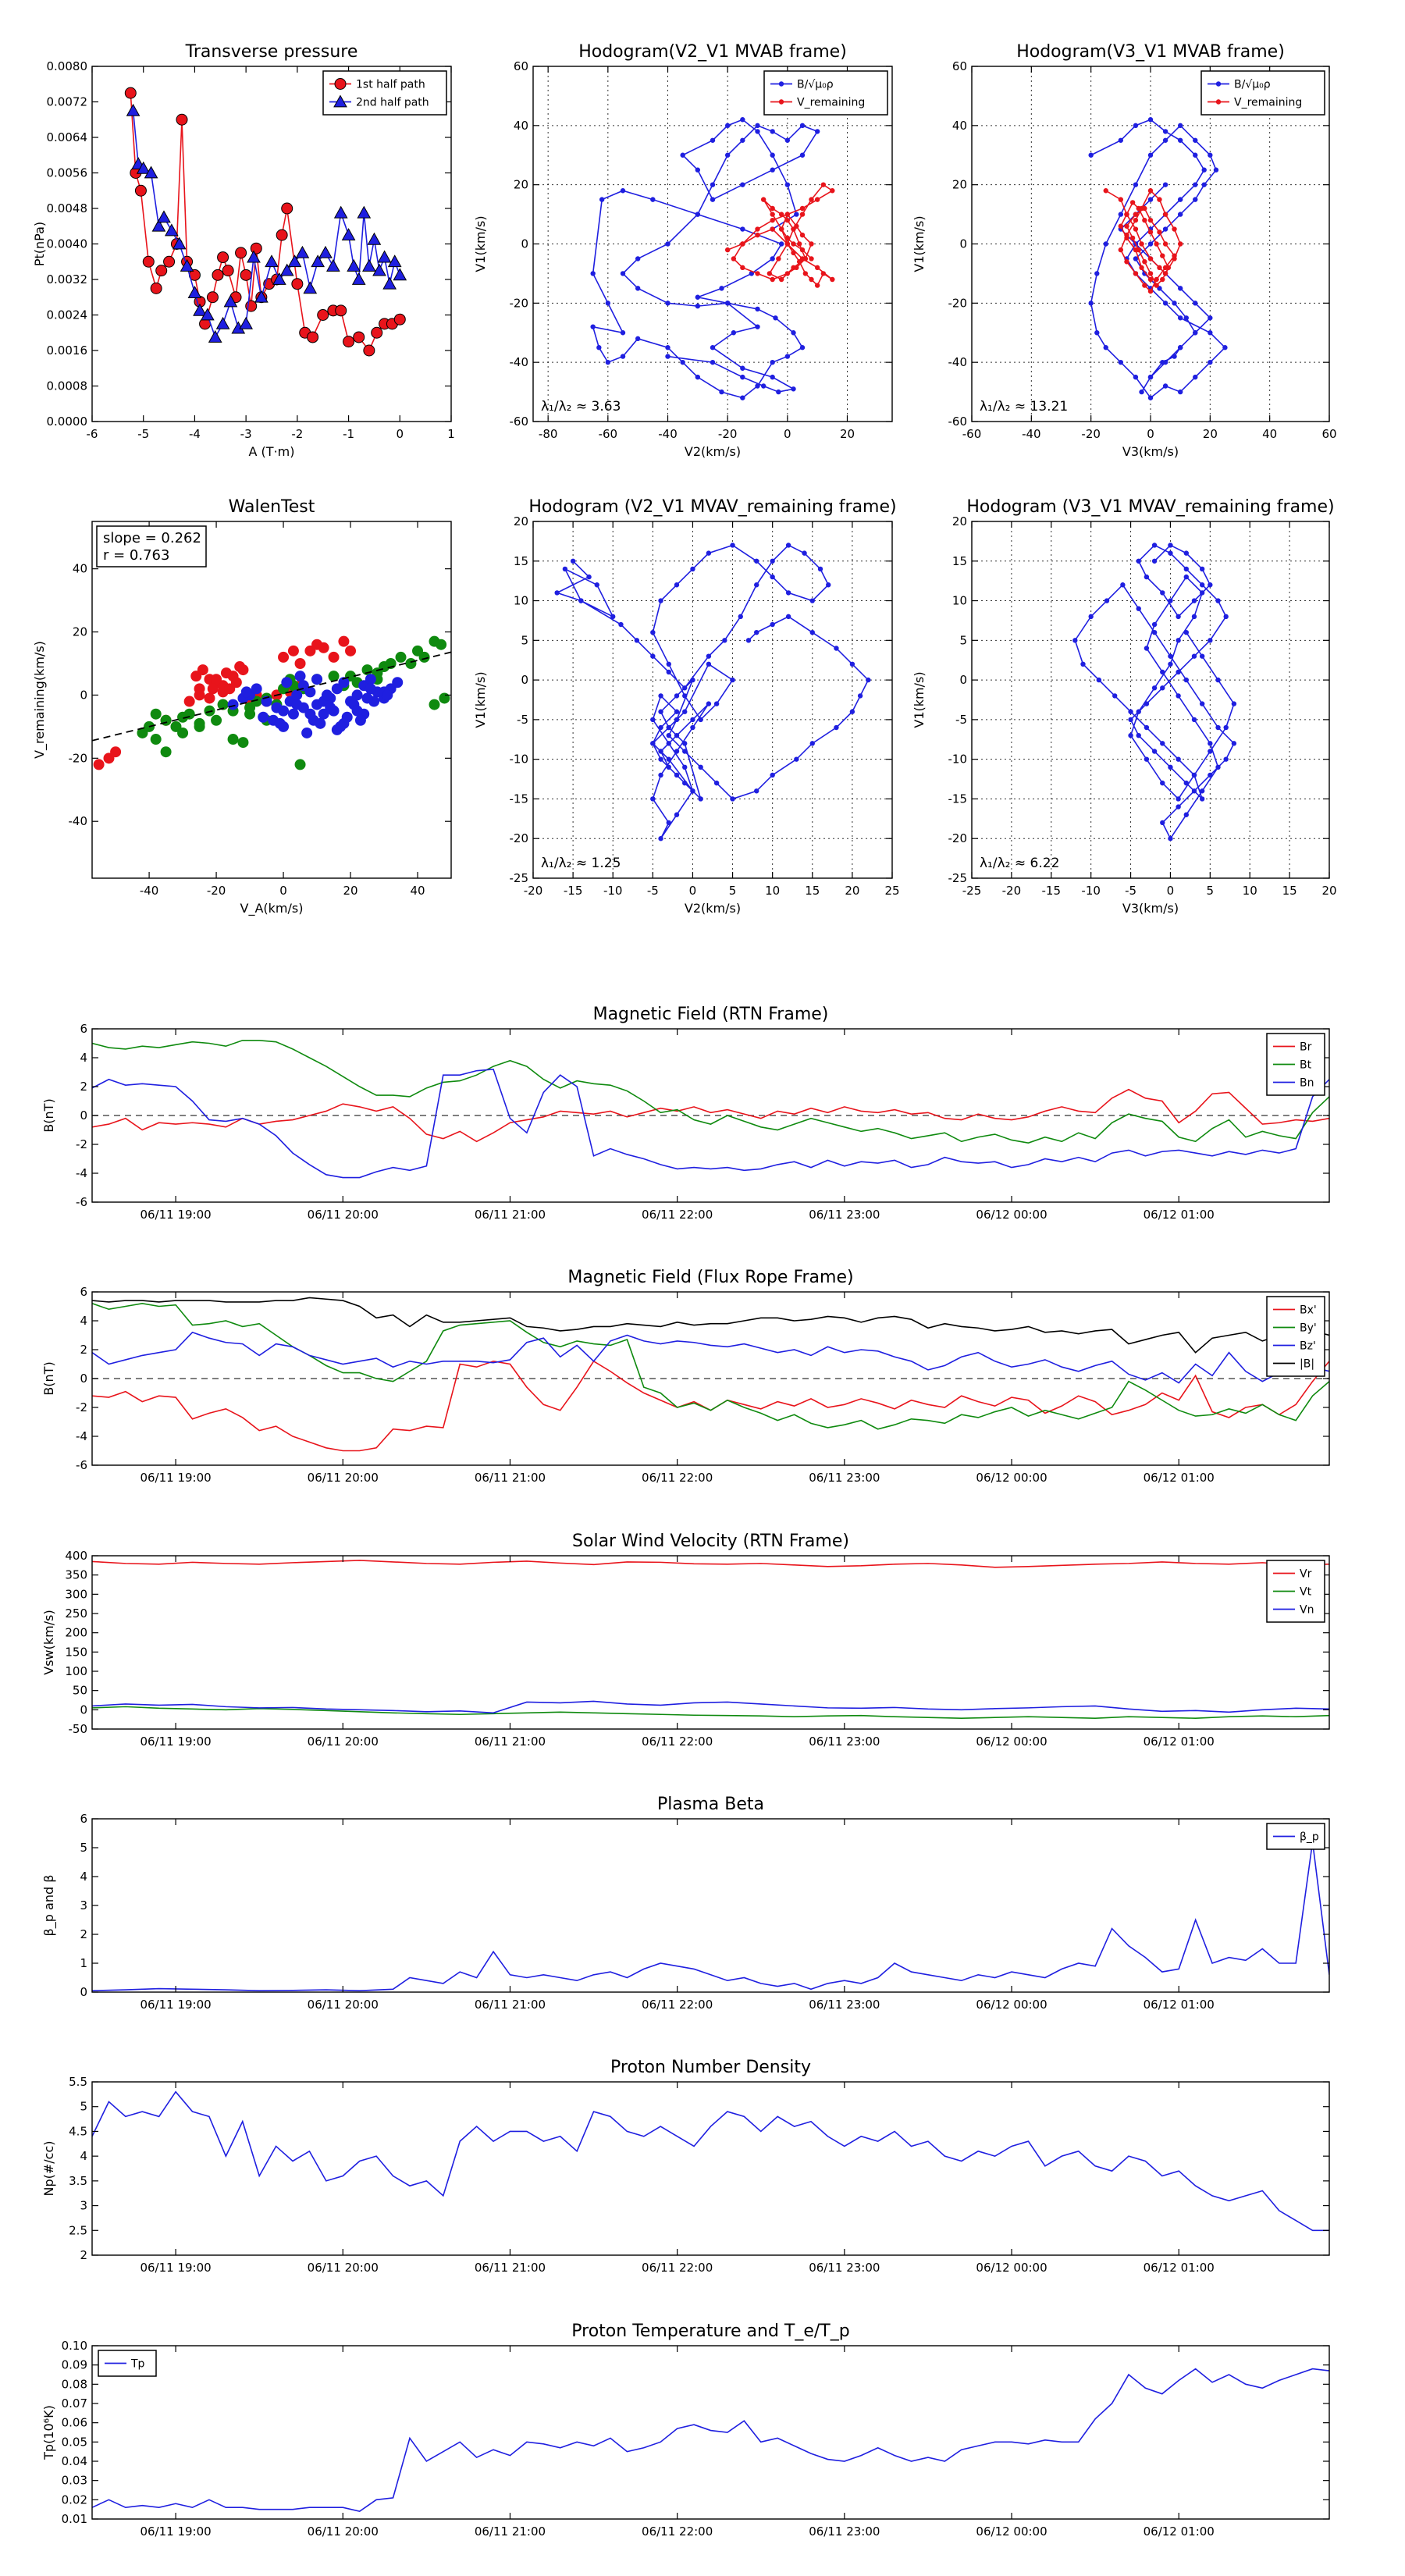 The image size is (1405, 2576). I want to click on series-line-v, so click(1154, 692).